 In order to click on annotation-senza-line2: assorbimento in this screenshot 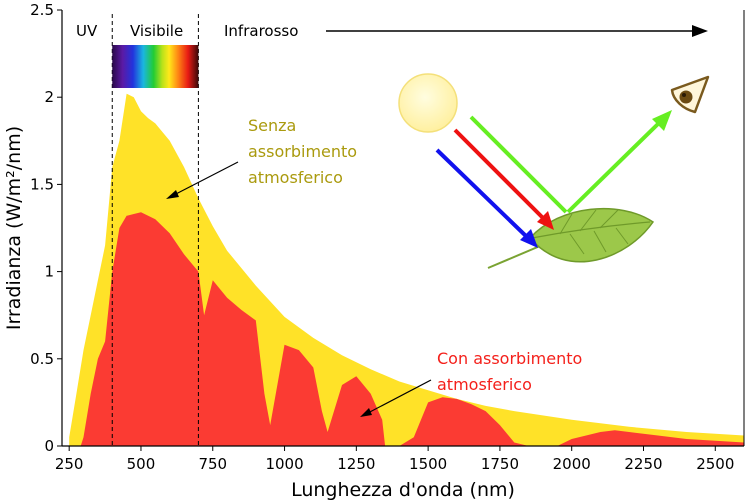, I will do `click(302, 151)`.